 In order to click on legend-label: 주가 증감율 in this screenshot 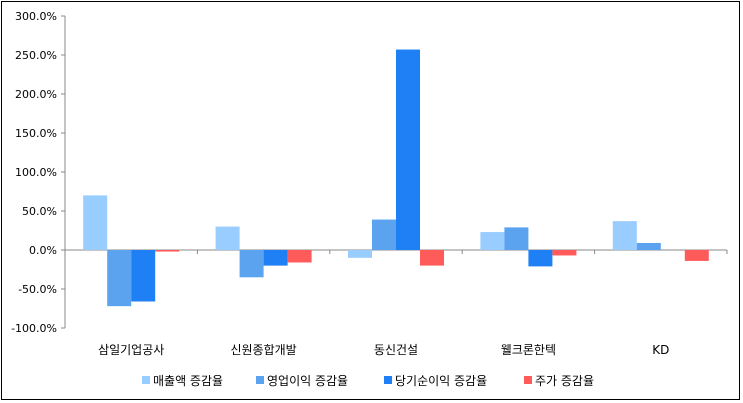, I will do `click(564, 381)`.